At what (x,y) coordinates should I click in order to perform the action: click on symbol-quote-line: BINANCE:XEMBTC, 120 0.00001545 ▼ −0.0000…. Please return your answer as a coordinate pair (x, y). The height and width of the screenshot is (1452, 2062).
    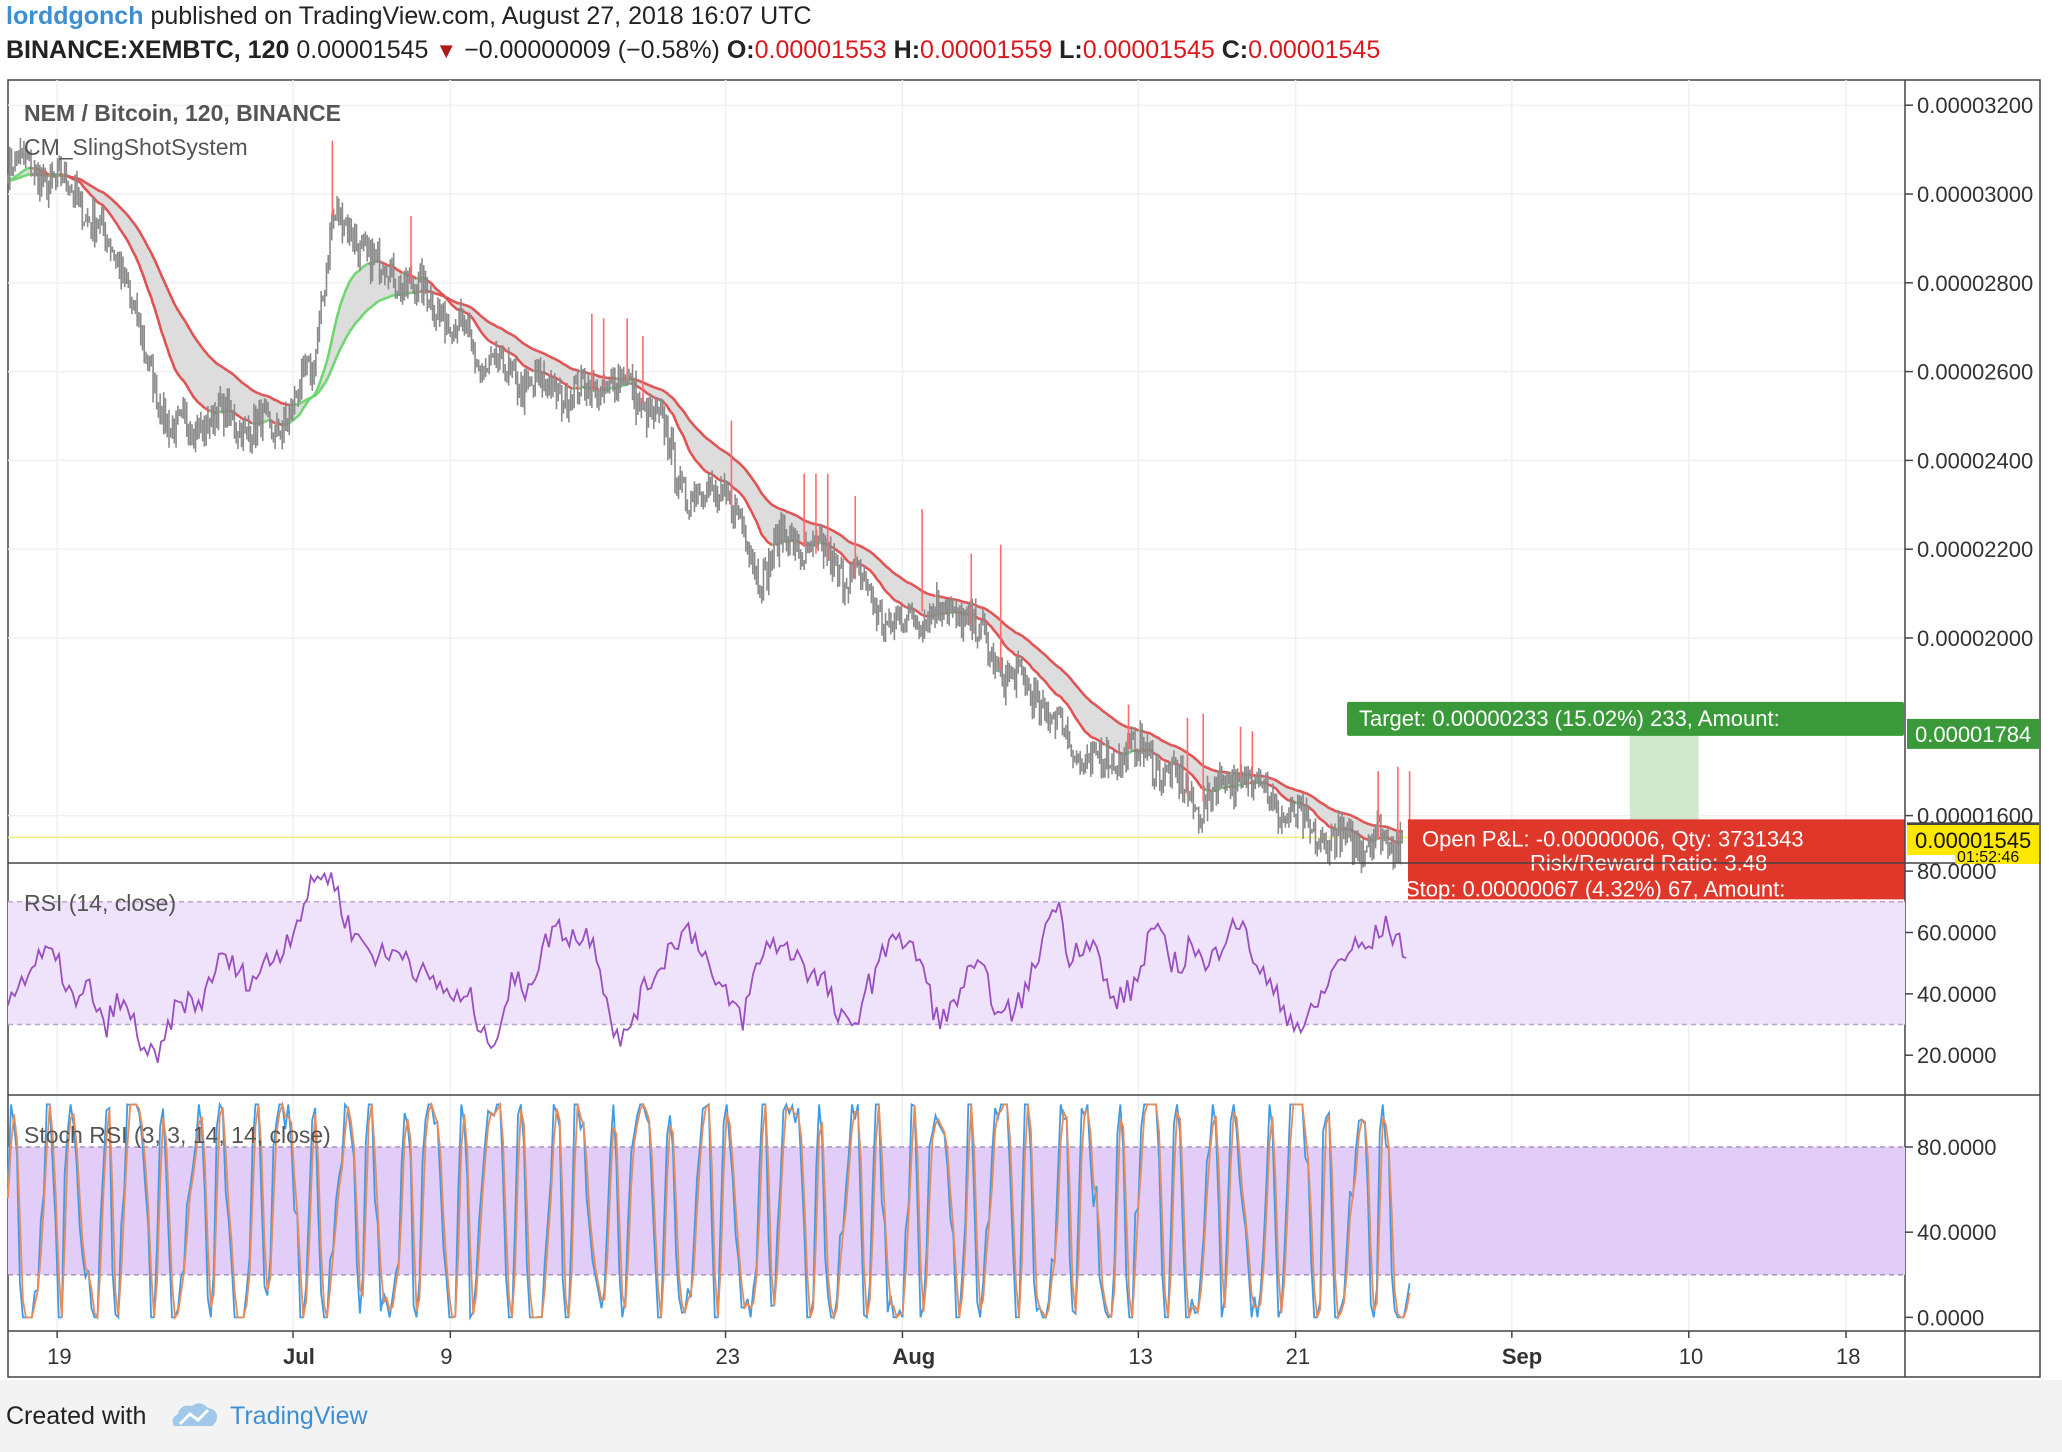
    Looking at the image, I should click on (1031, 51).